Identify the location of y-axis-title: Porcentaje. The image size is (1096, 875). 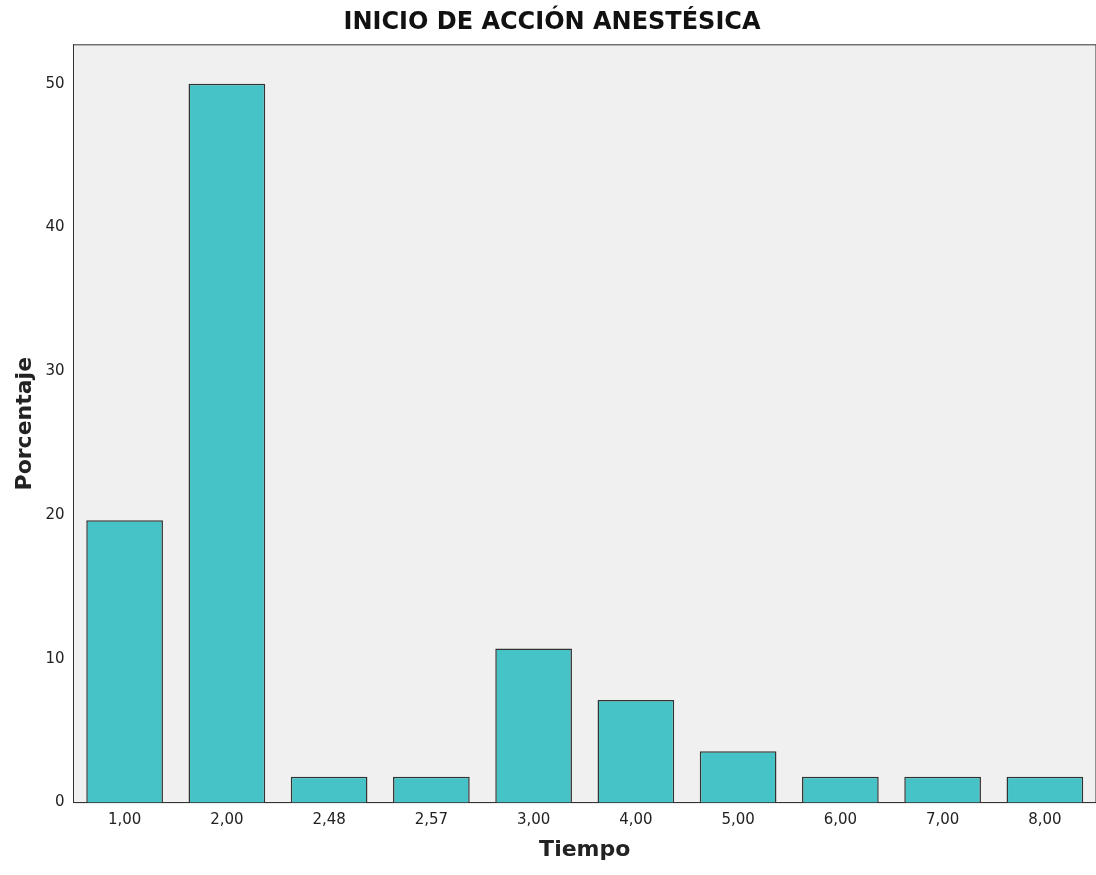
(23, 423).